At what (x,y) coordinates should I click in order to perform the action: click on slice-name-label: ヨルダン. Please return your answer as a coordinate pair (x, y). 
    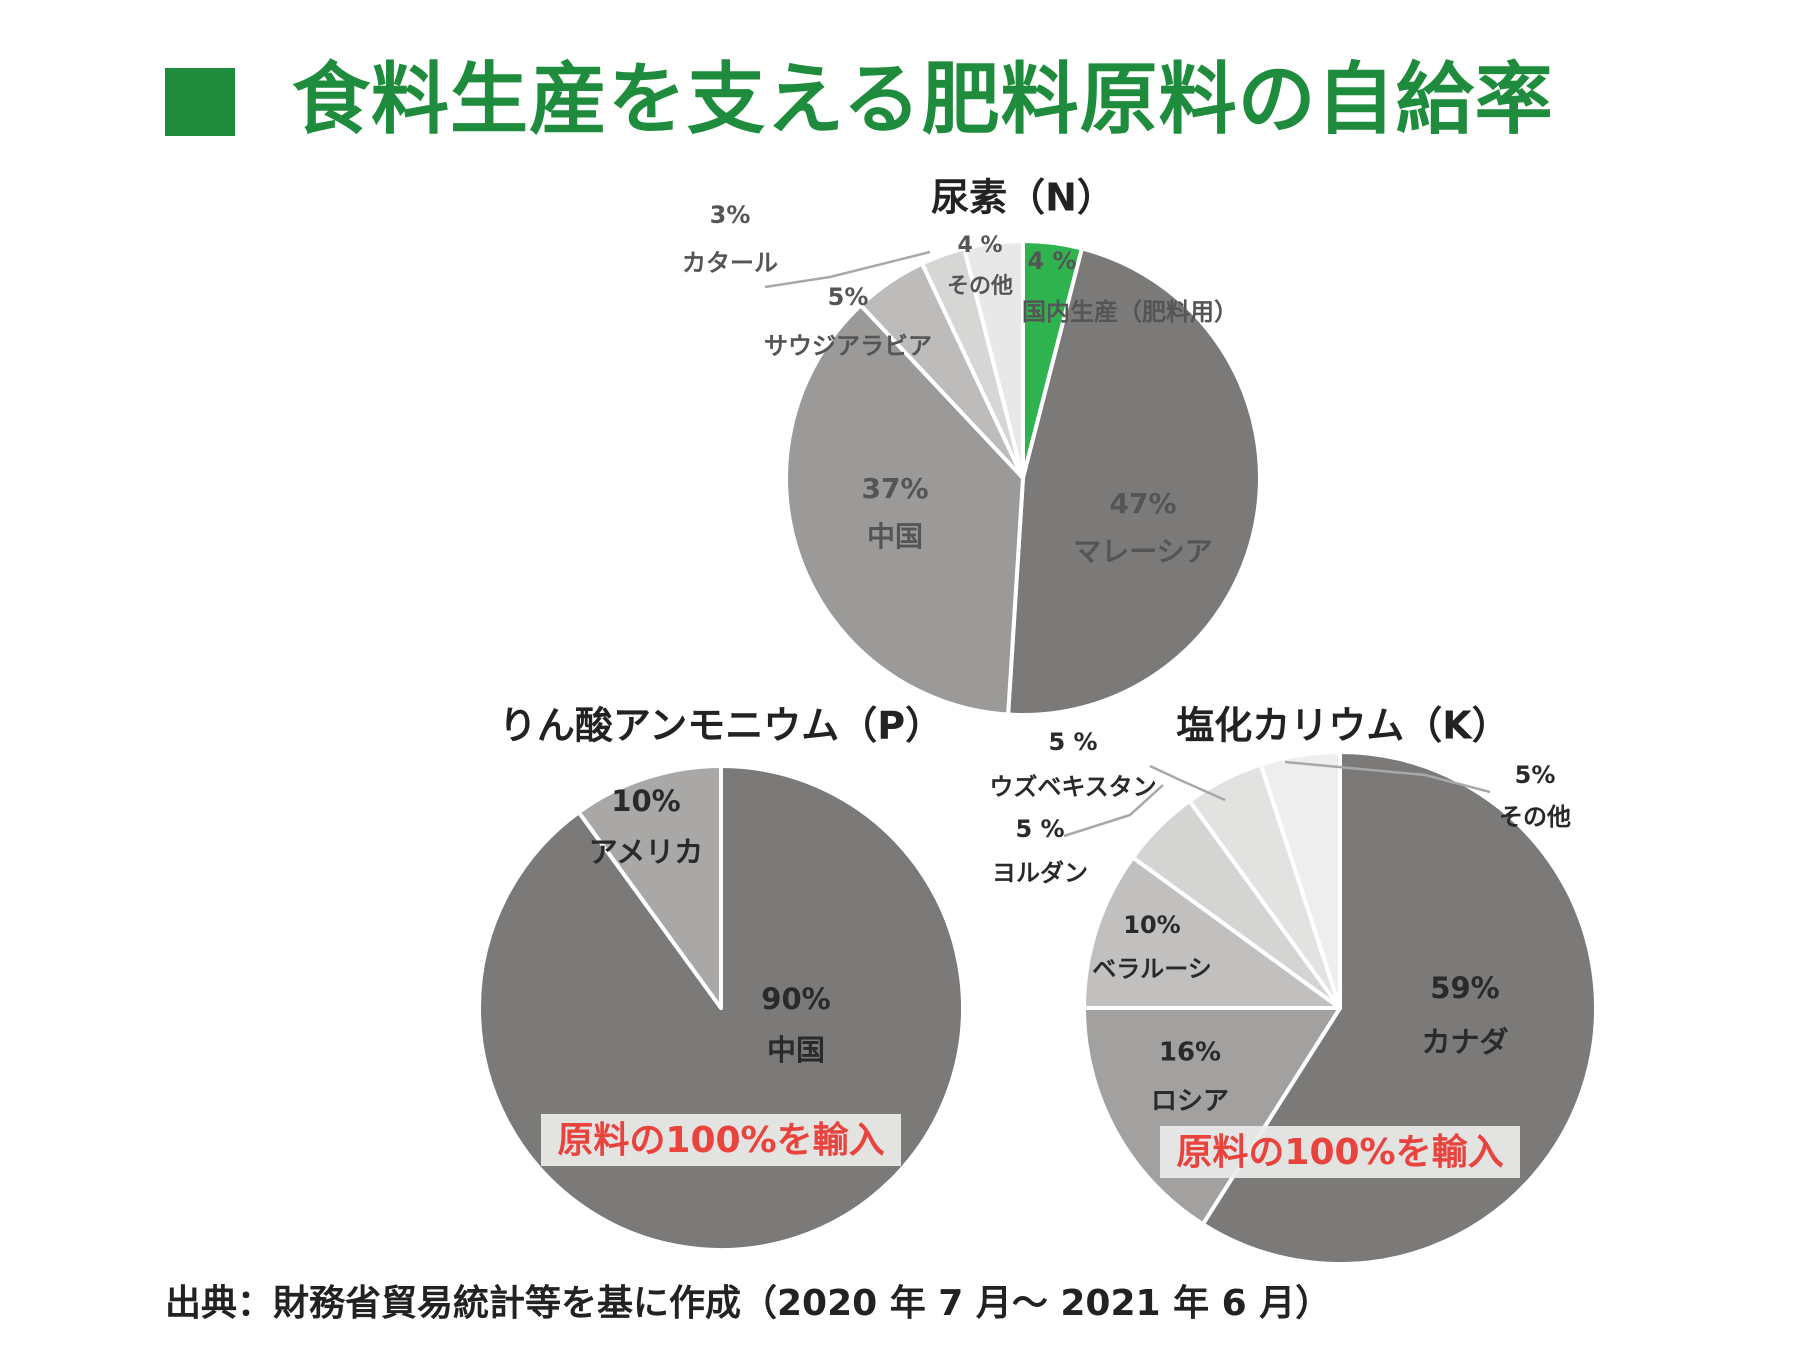
    Looking at the image, I should click on (1040, 873).